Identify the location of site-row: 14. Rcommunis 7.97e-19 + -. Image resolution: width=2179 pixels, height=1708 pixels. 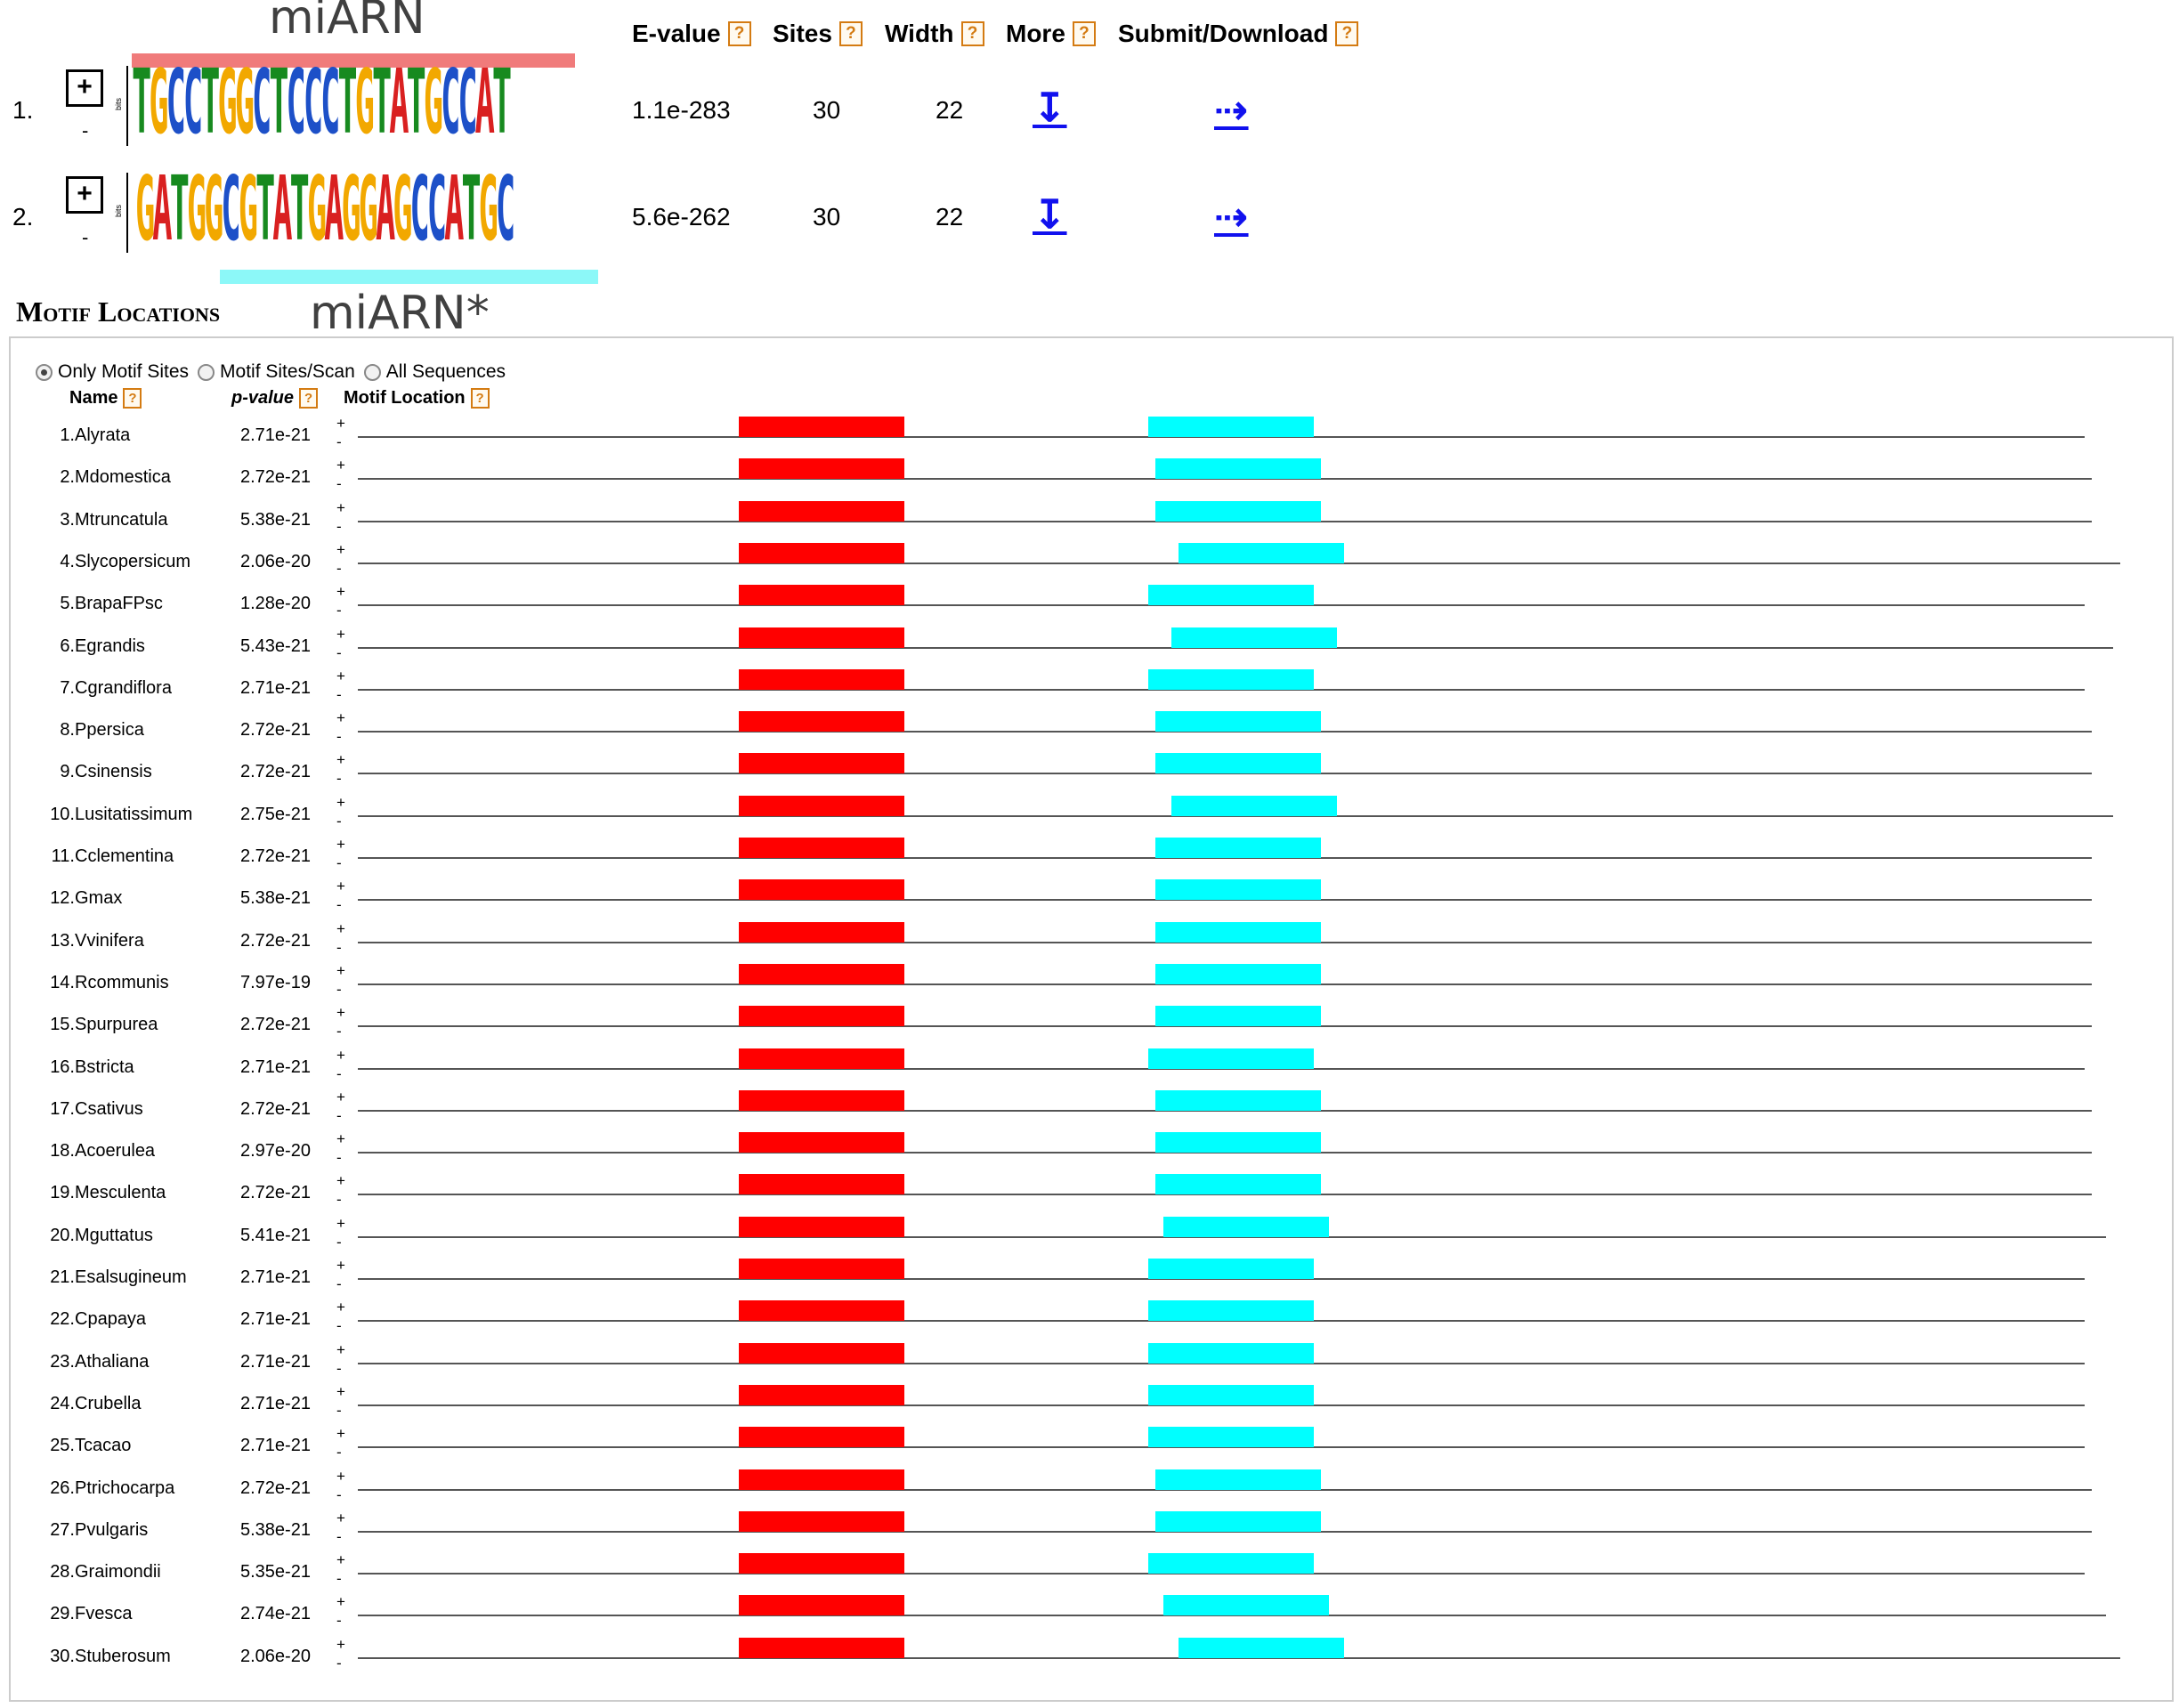
(1092, 984).